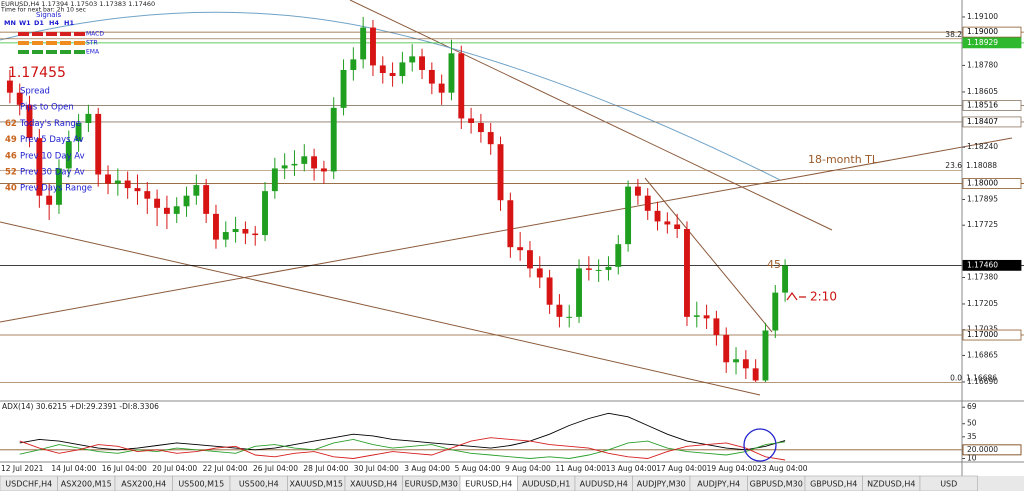 Image resolution: width=1024 pixels, height=491 pixels. Describe the element at coordinates (259, 484) in the screenshot. I see `tab-label: US500,H4` at that location.